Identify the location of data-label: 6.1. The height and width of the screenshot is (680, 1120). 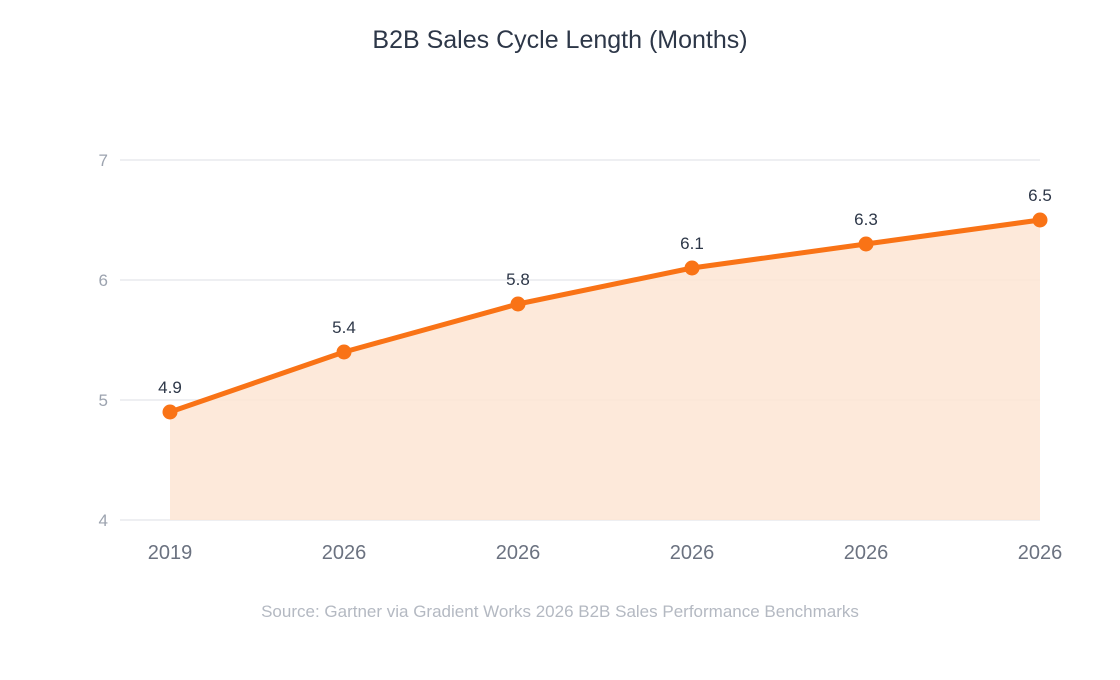
(692, 243).